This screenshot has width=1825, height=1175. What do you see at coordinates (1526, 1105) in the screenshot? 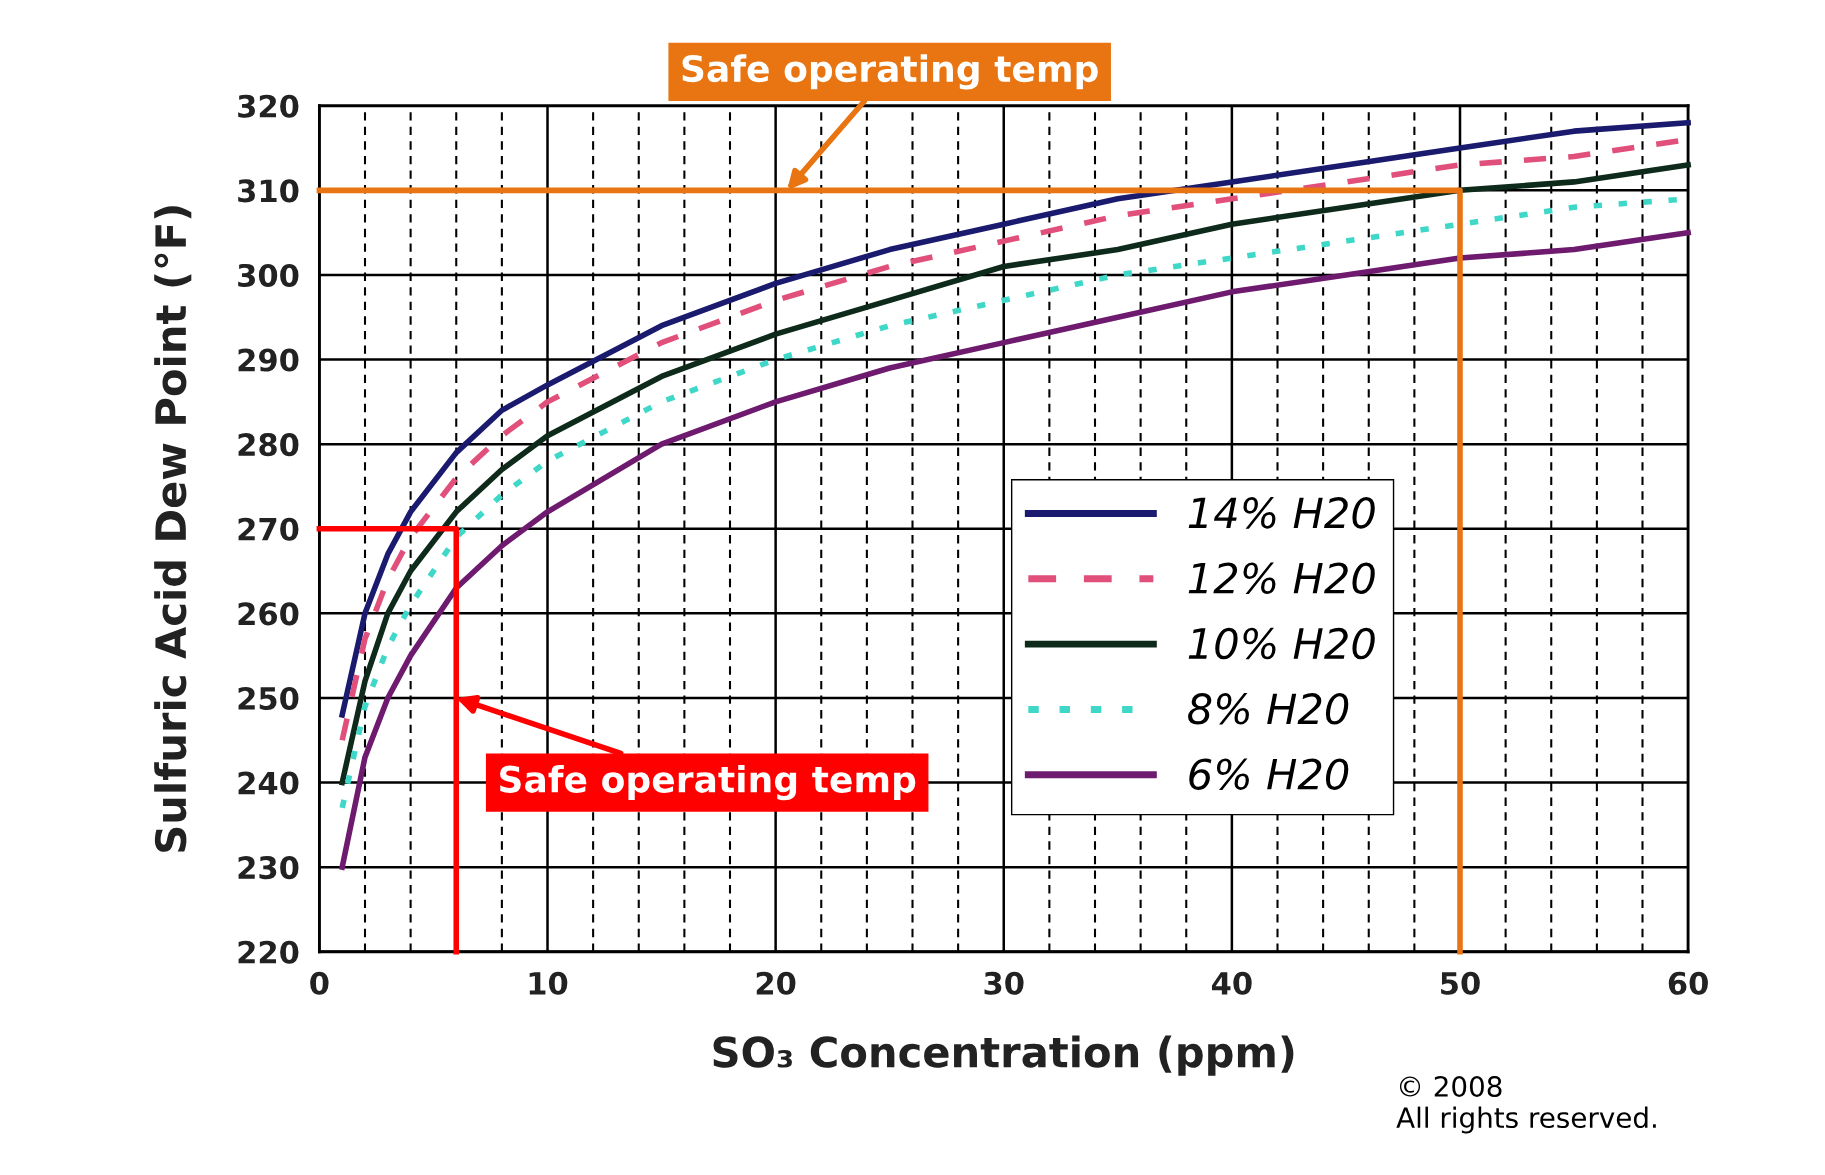
I see `text: © 2008 All rights reserved.` at bounding box center [1526, 1105].